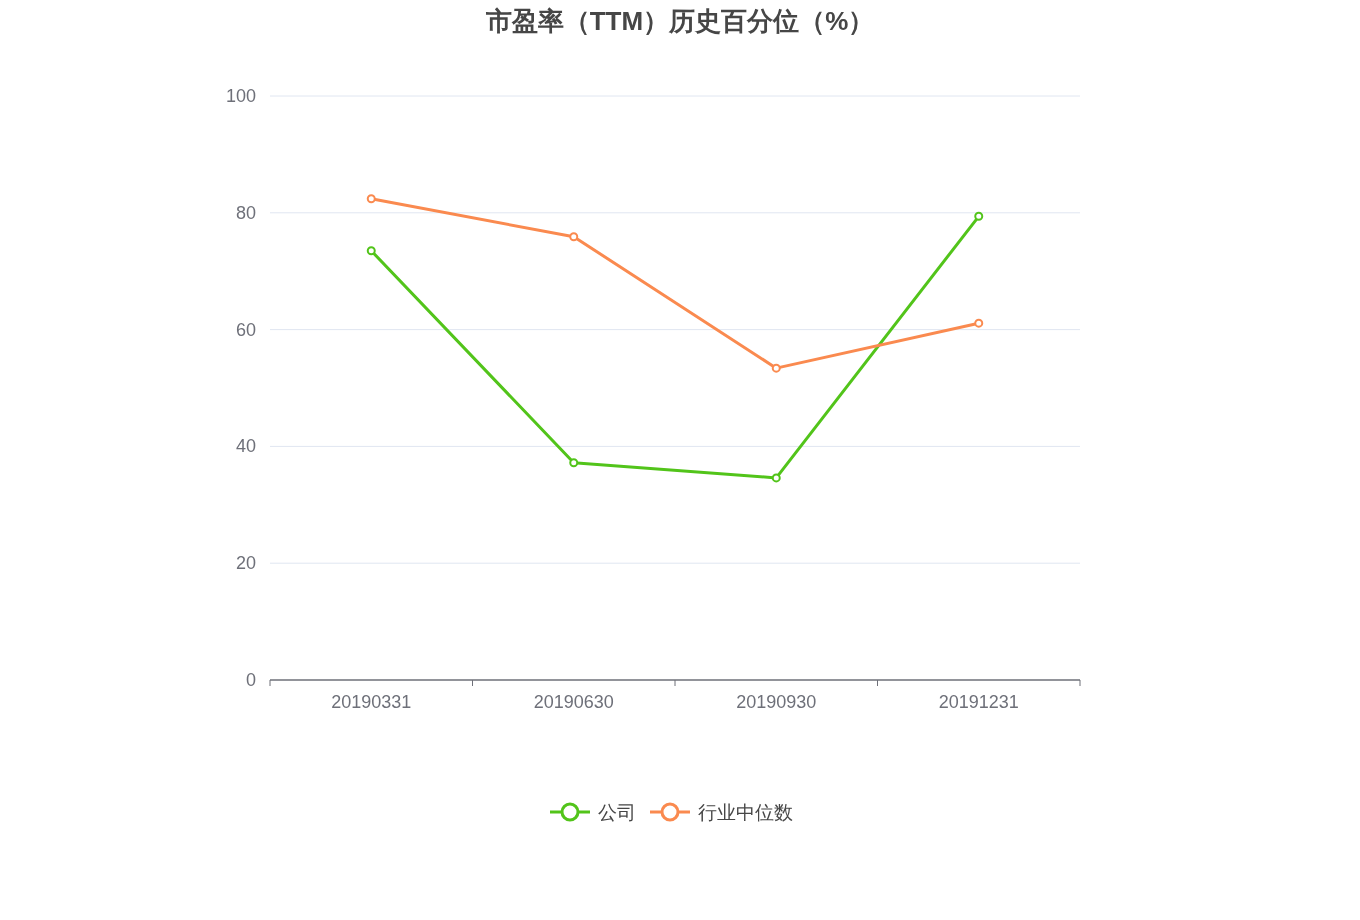 The image size is (1360, 920). Describe the element at coordinates (245, 446) in the screenshot. I see `y-tick-label: 40` at that location.